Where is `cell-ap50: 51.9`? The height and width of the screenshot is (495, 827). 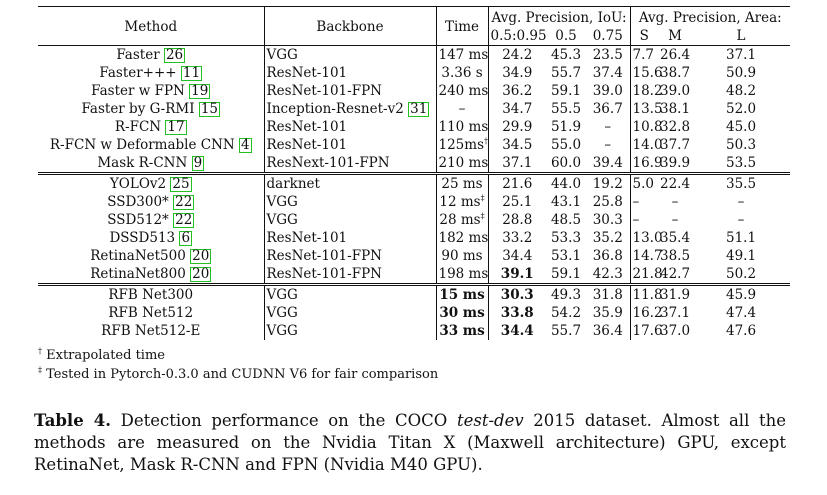
cell-ap50: 51.9 is located at coordinates (566, 127).